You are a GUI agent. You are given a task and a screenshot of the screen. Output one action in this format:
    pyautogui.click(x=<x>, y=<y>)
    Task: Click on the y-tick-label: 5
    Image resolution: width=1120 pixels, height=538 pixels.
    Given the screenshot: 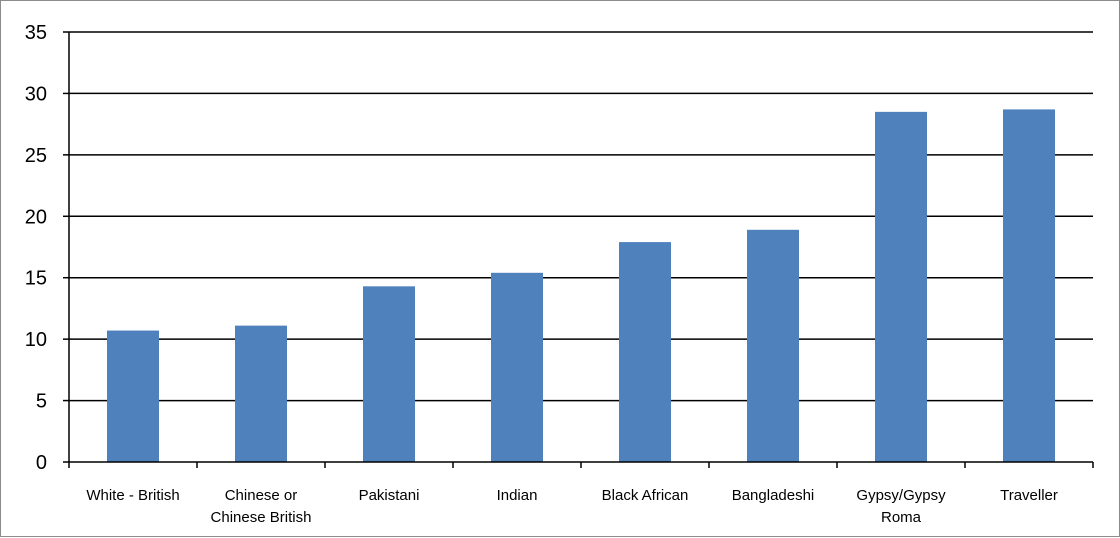 What is the action you would take?
    pyautogui.click(x=41, y=402)
    